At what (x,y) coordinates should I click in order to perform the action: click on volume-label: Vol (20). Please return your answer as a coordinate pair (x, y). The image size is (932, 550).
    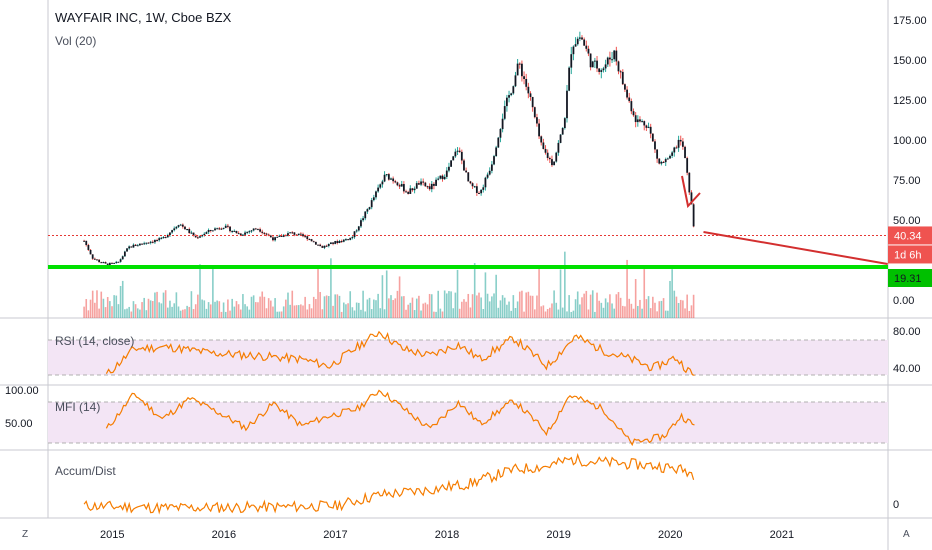
    Looking at the image, I should click on (75, 41).